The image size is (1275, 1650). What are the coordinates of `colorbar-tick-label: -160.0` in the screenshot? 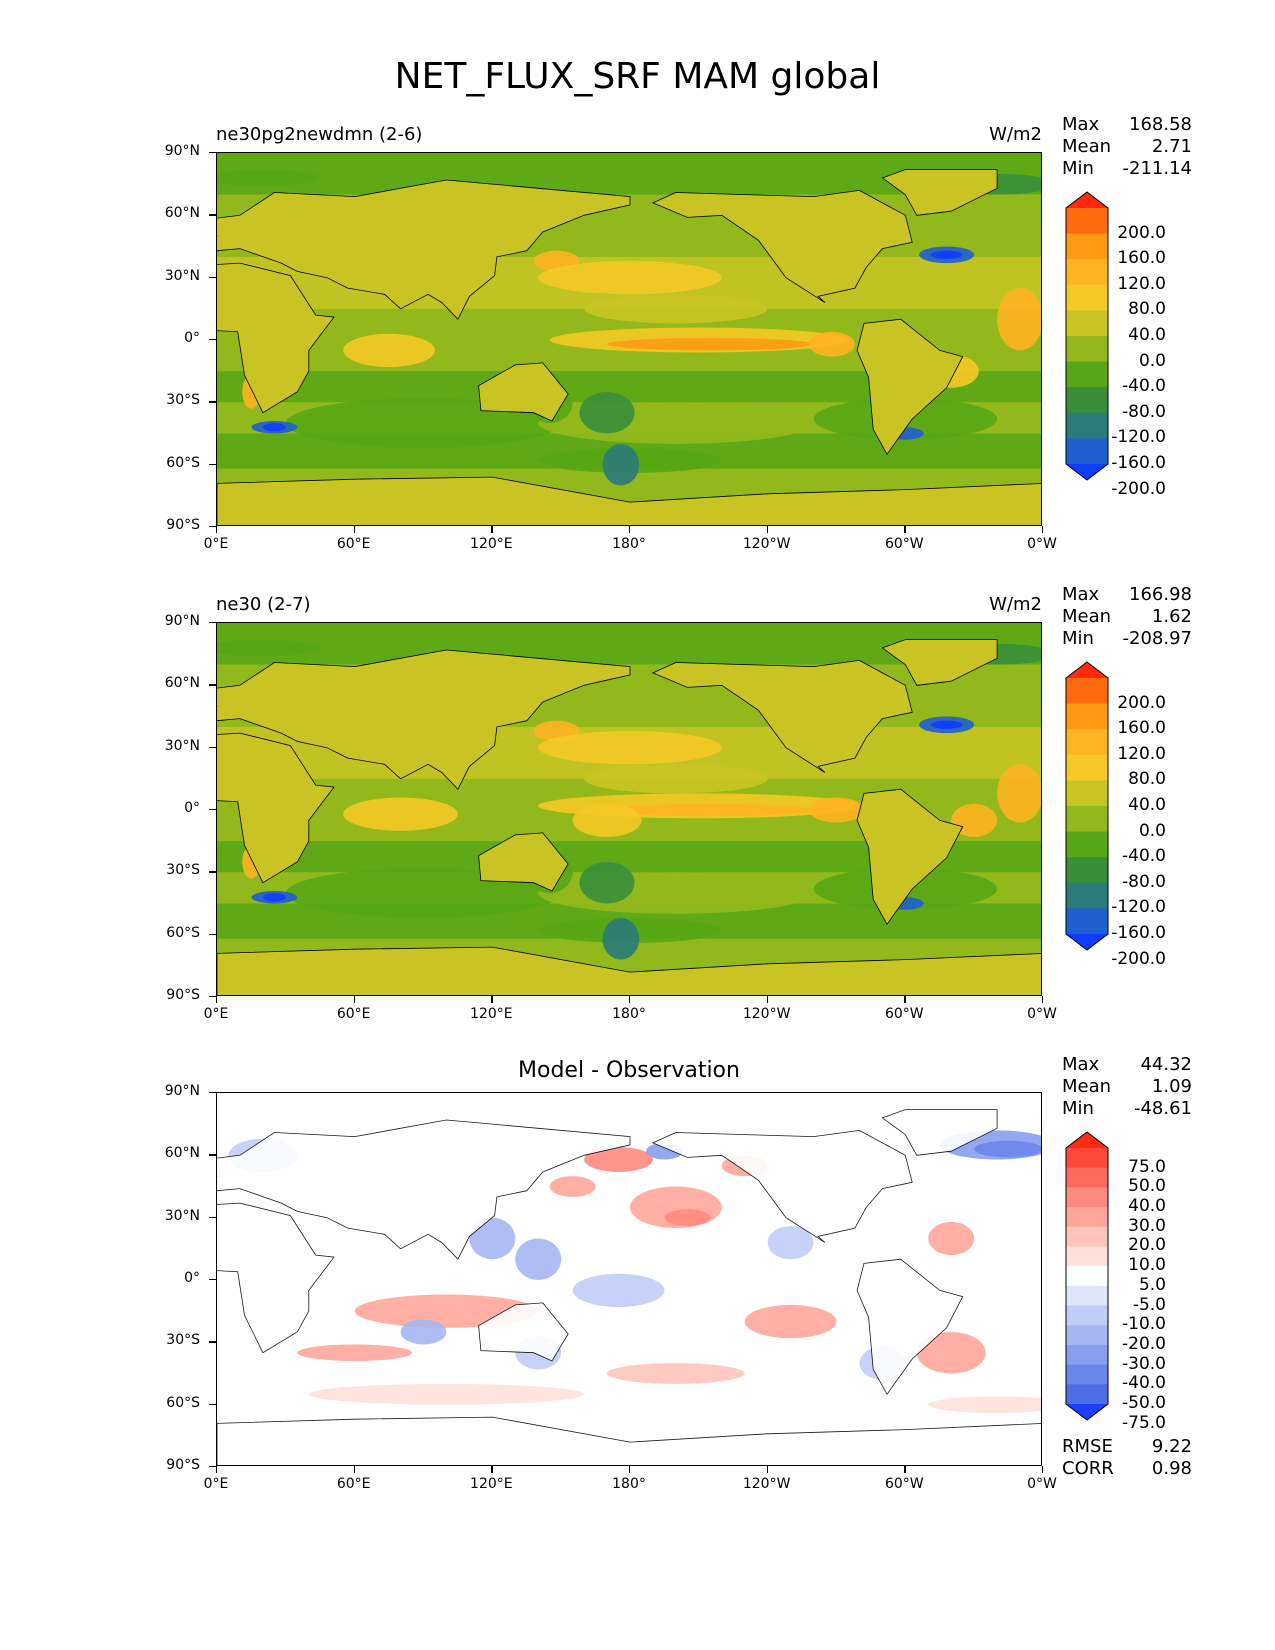 It's located at (1138, 933).